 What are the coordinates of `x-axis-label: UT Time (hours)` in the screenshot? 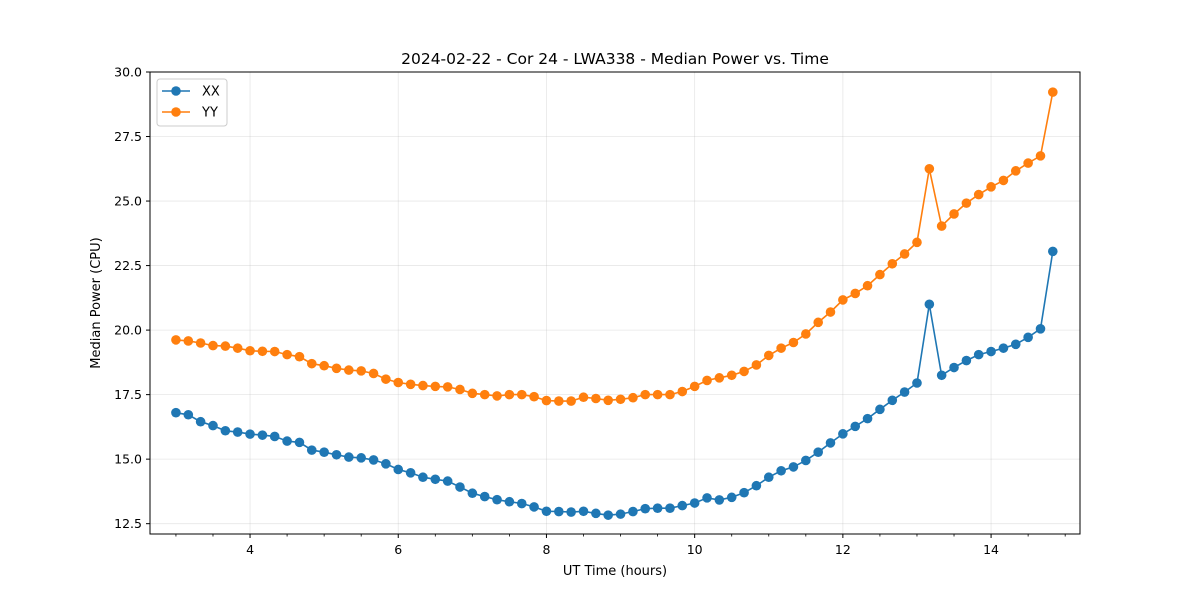 It's located at (615, 571).